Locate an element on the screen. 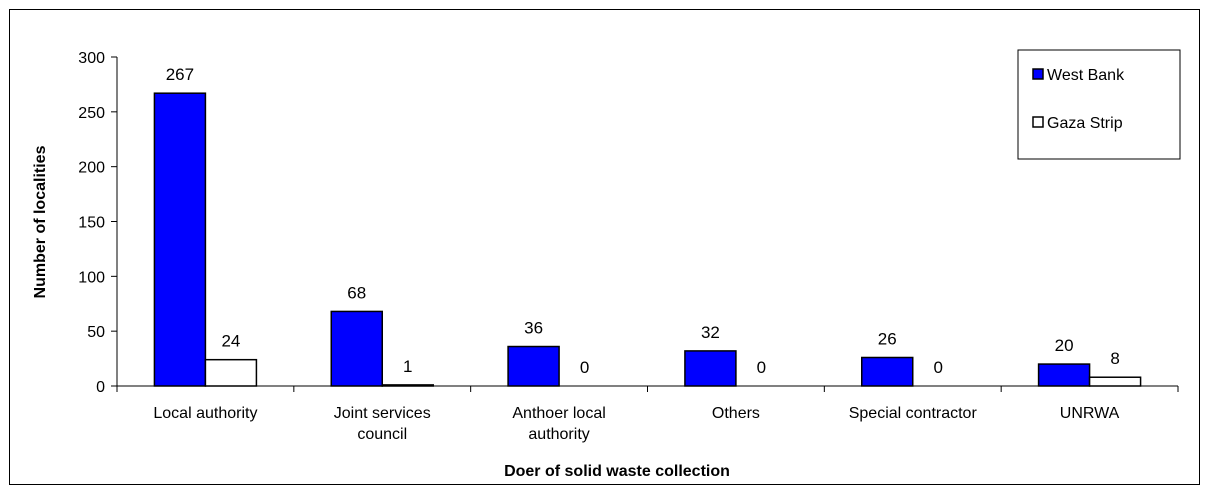  x-tick-label: Anthoer local authority is located at coordinates (558, 424).